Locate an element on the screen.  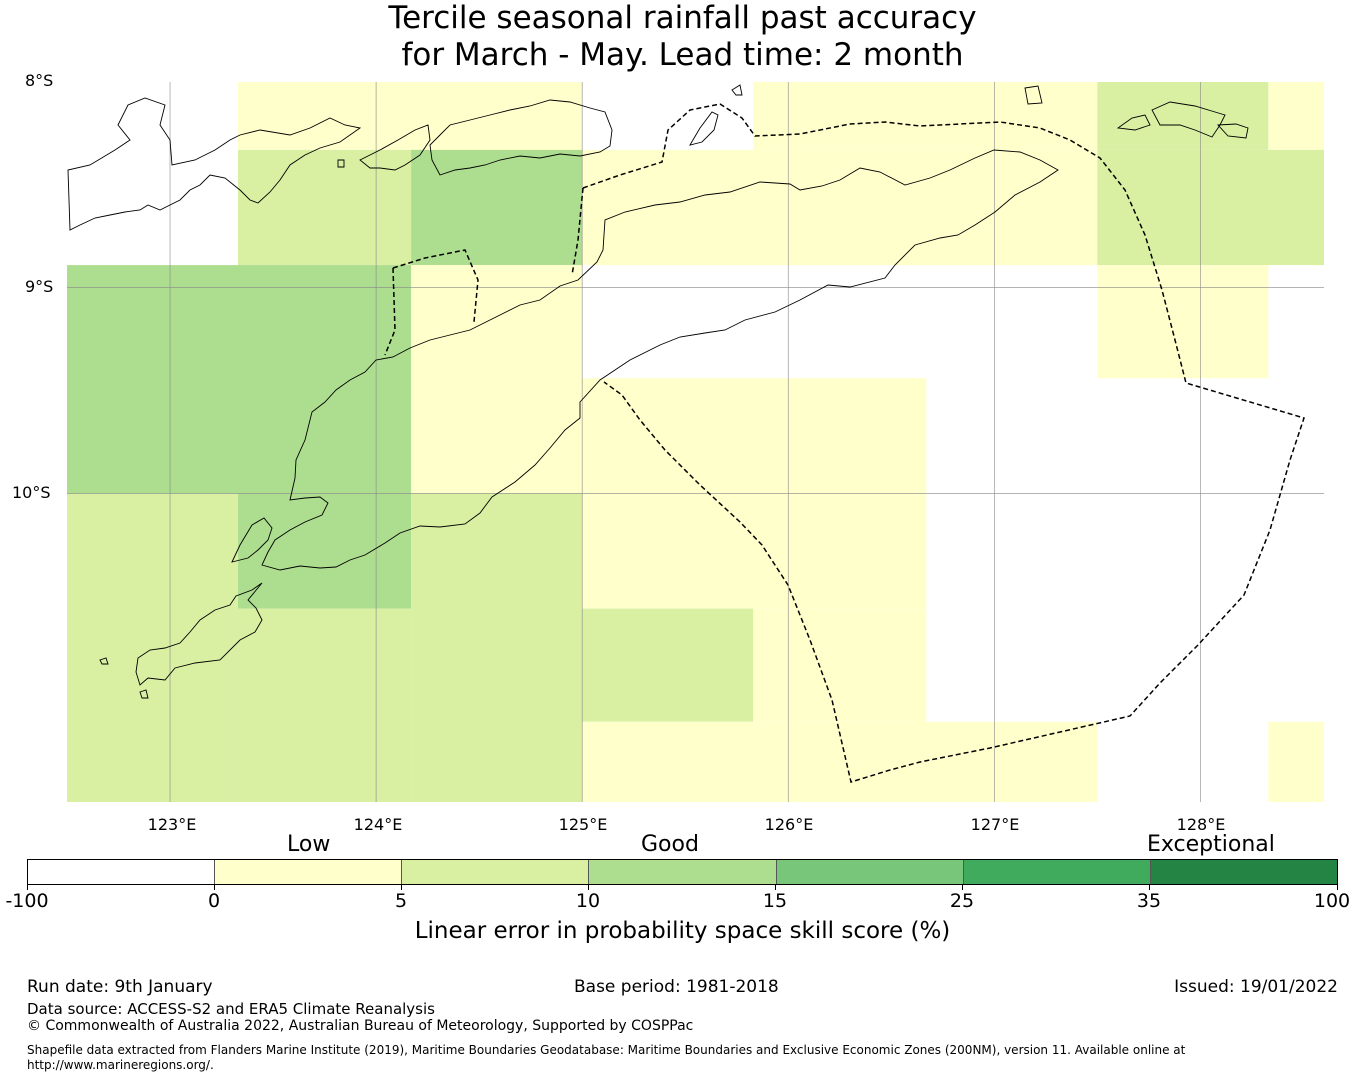
color-bar-tick-label: 100 is located at coordinates (1332, 901).